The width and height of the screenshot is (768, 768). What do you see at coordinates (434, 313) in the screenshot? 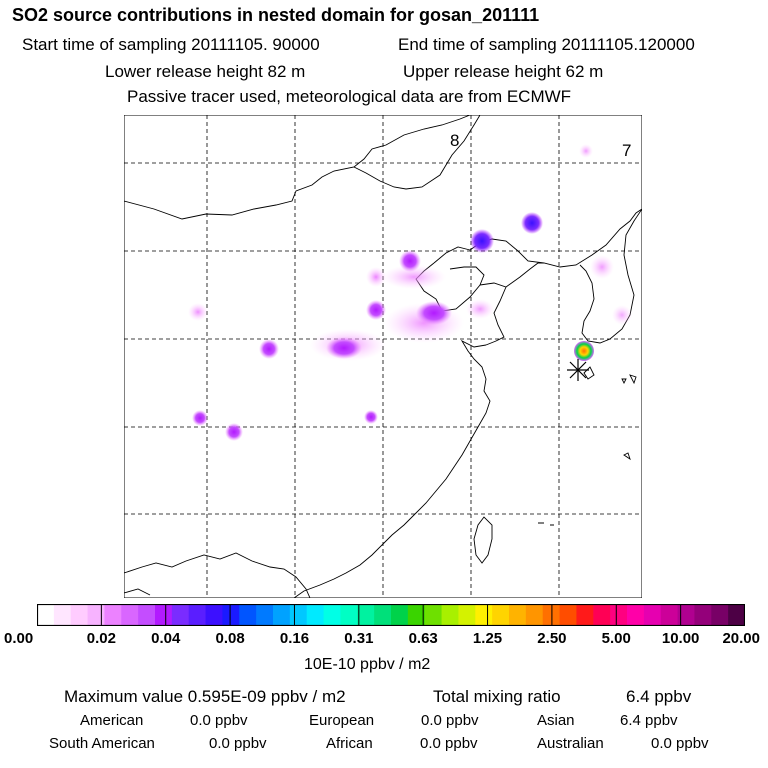
I see `hotspot-shandong` at bounding box center [434, 313].